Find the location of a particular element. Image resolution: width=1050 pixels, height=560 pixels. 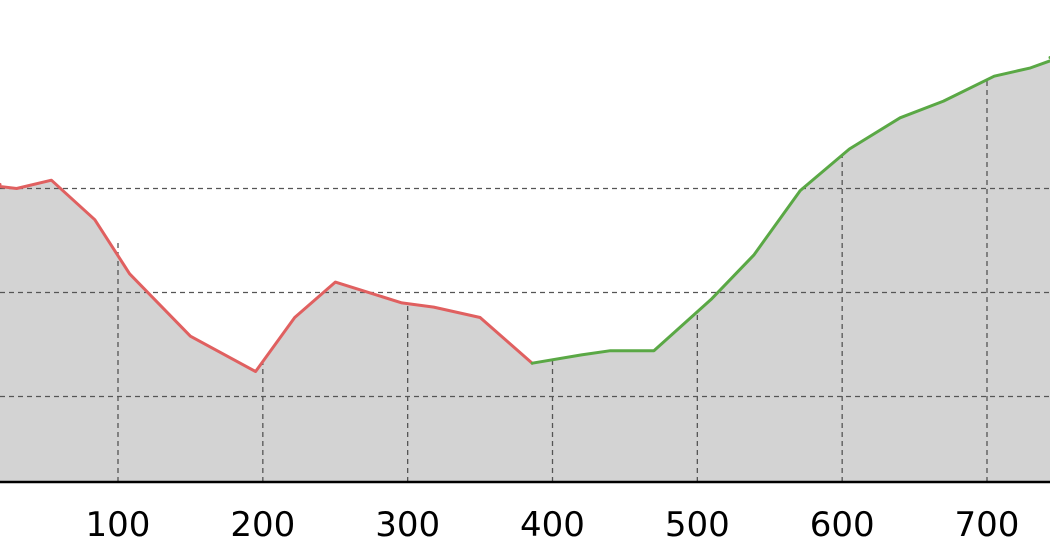

x-tick-label: 100 is located at coordinates (118, 525).